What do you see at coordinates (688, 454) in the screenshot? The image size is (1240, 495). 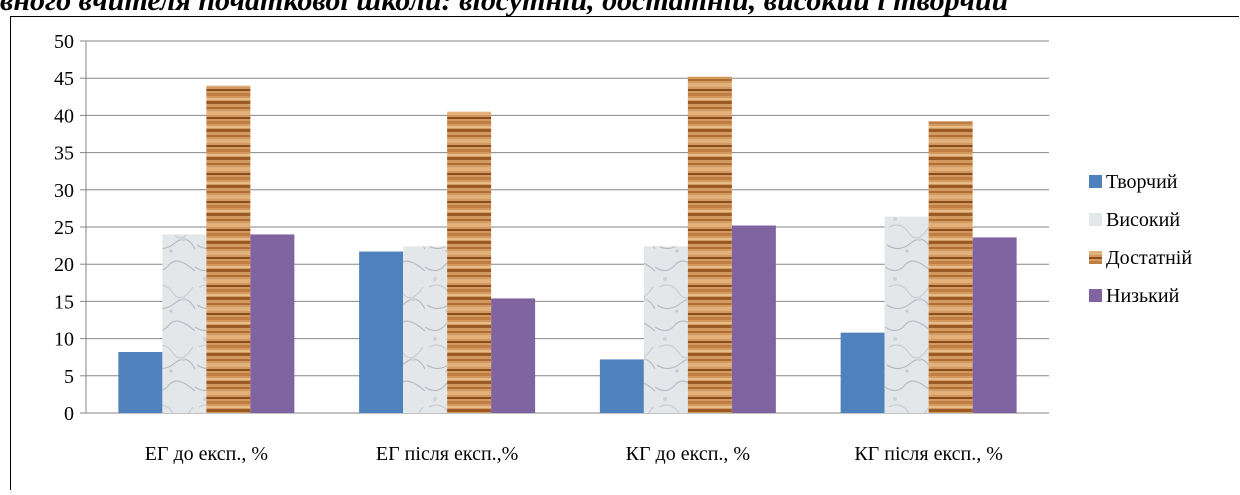 I see `x-category-label: КГ до експ., %` at bounding box center [688, 454].